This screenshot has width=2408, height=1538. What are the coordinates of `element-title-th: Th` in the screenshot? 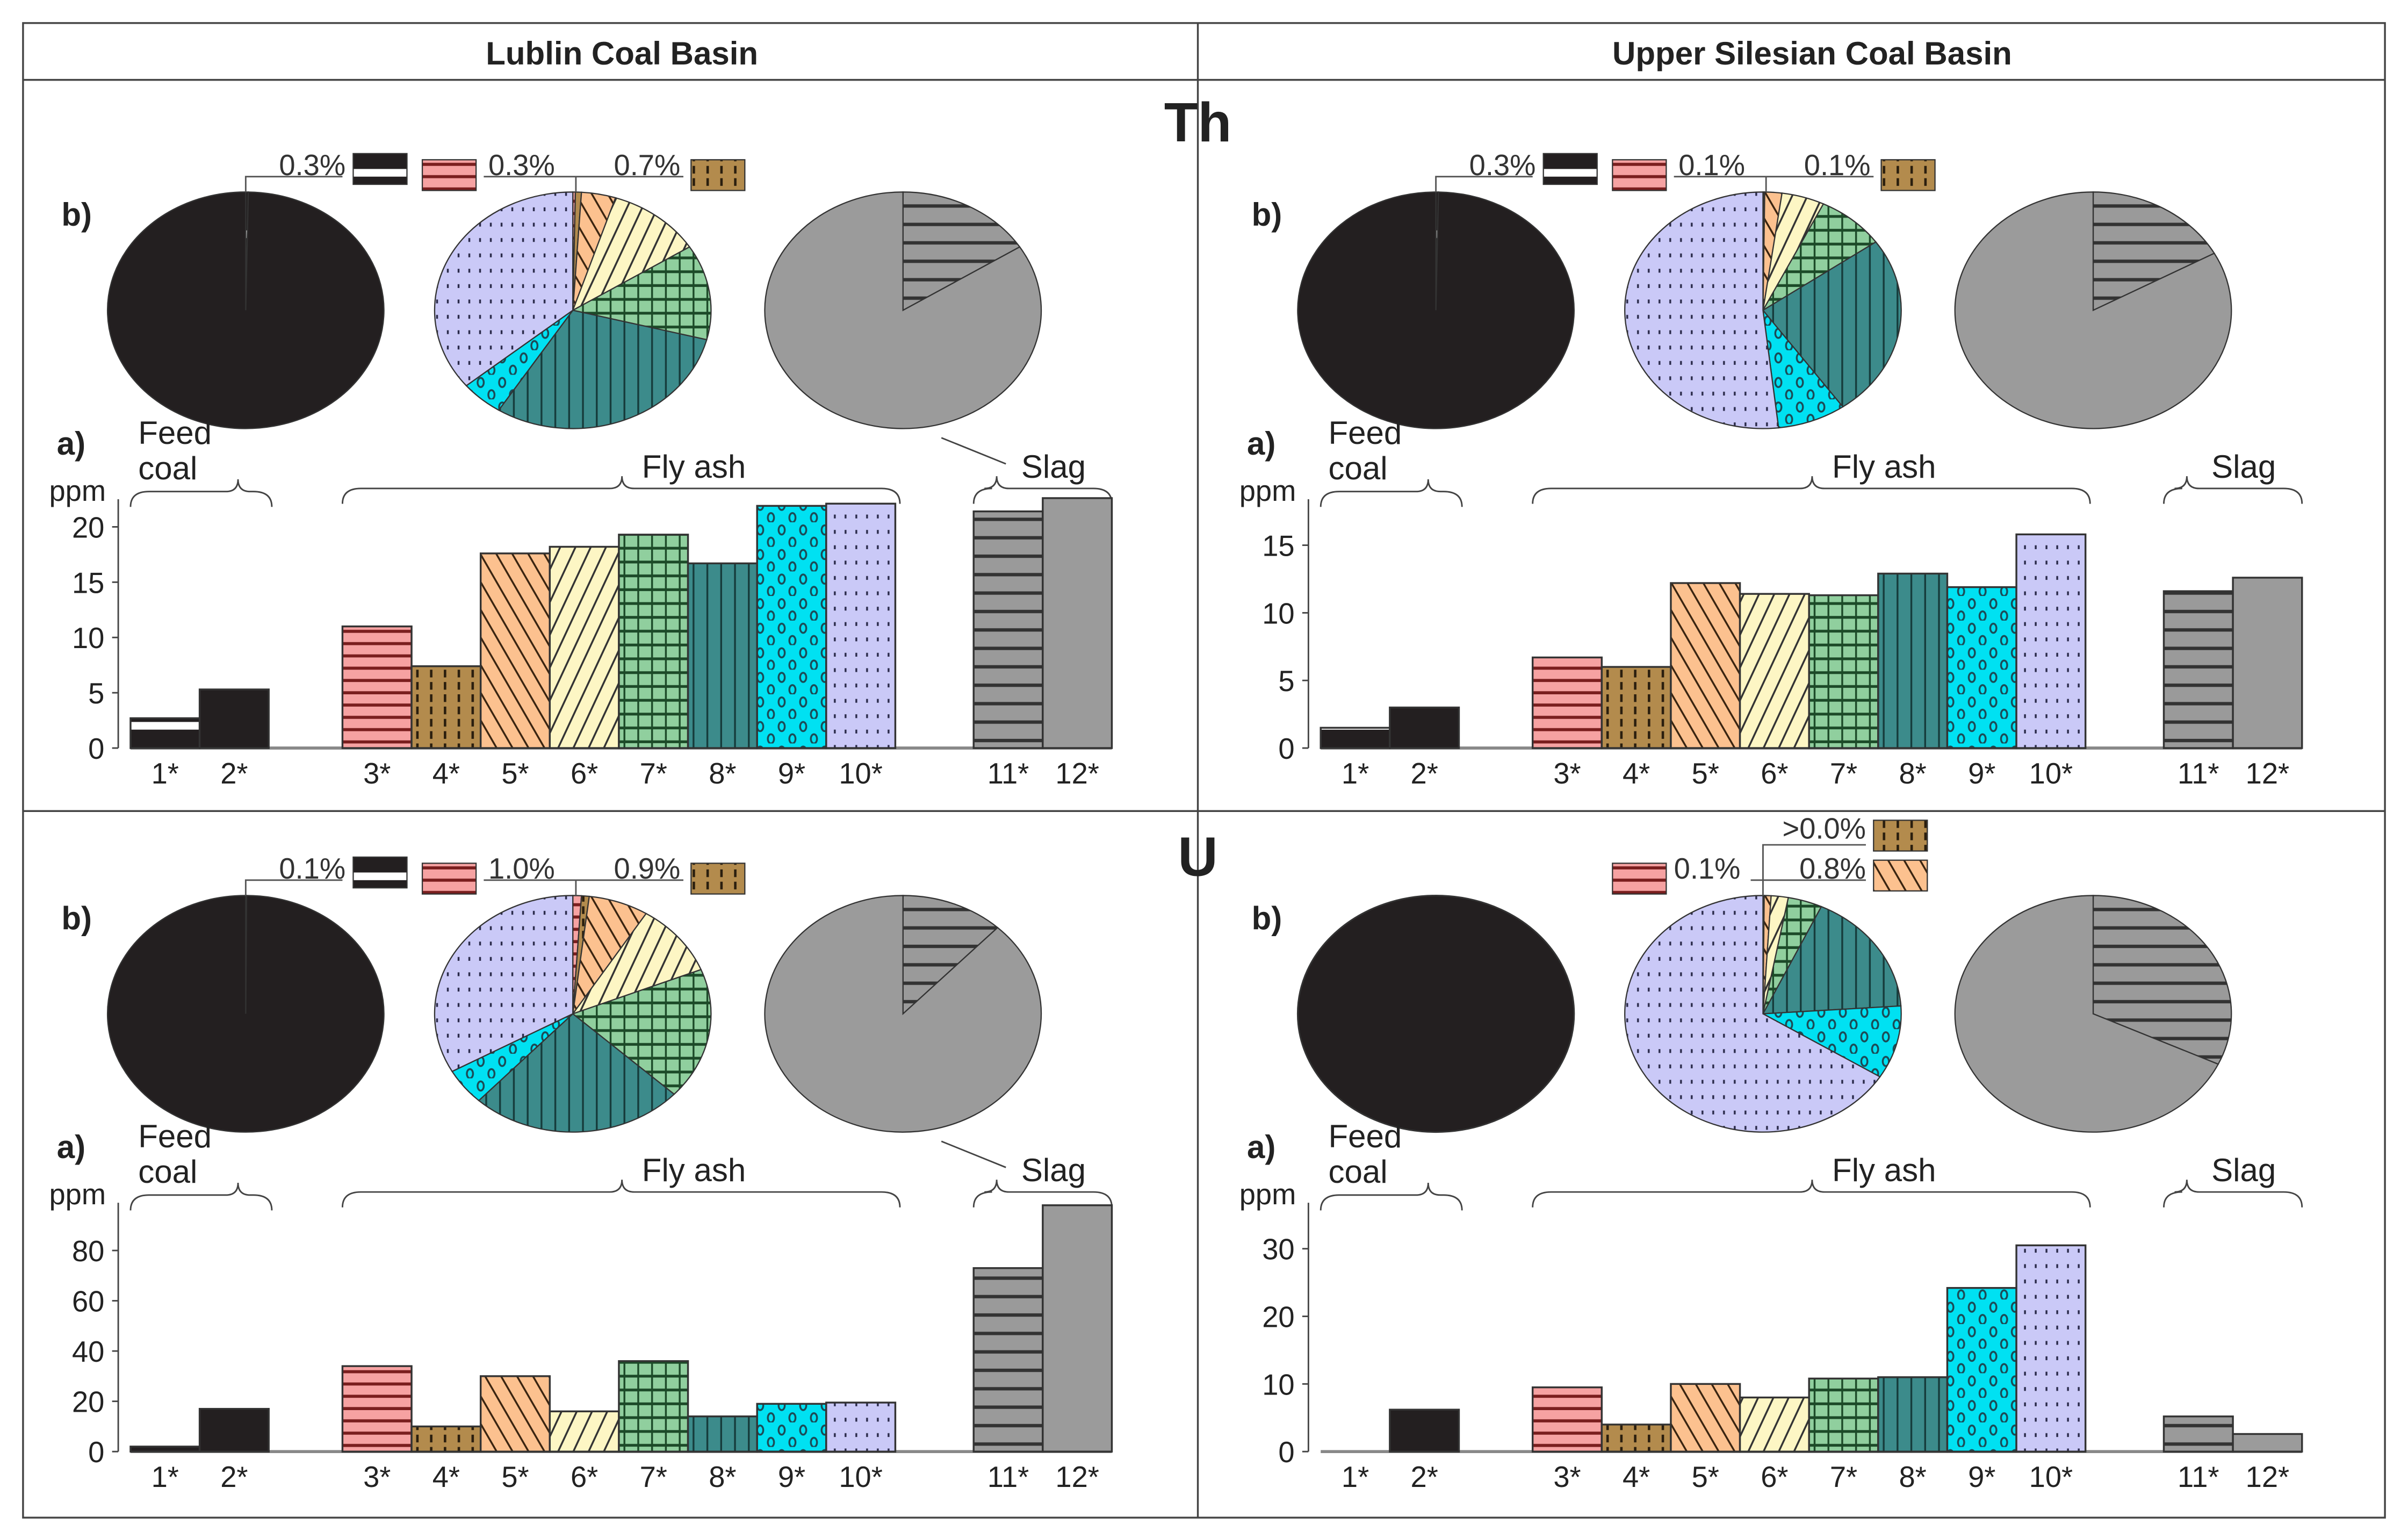 It's located at (1198, 122).